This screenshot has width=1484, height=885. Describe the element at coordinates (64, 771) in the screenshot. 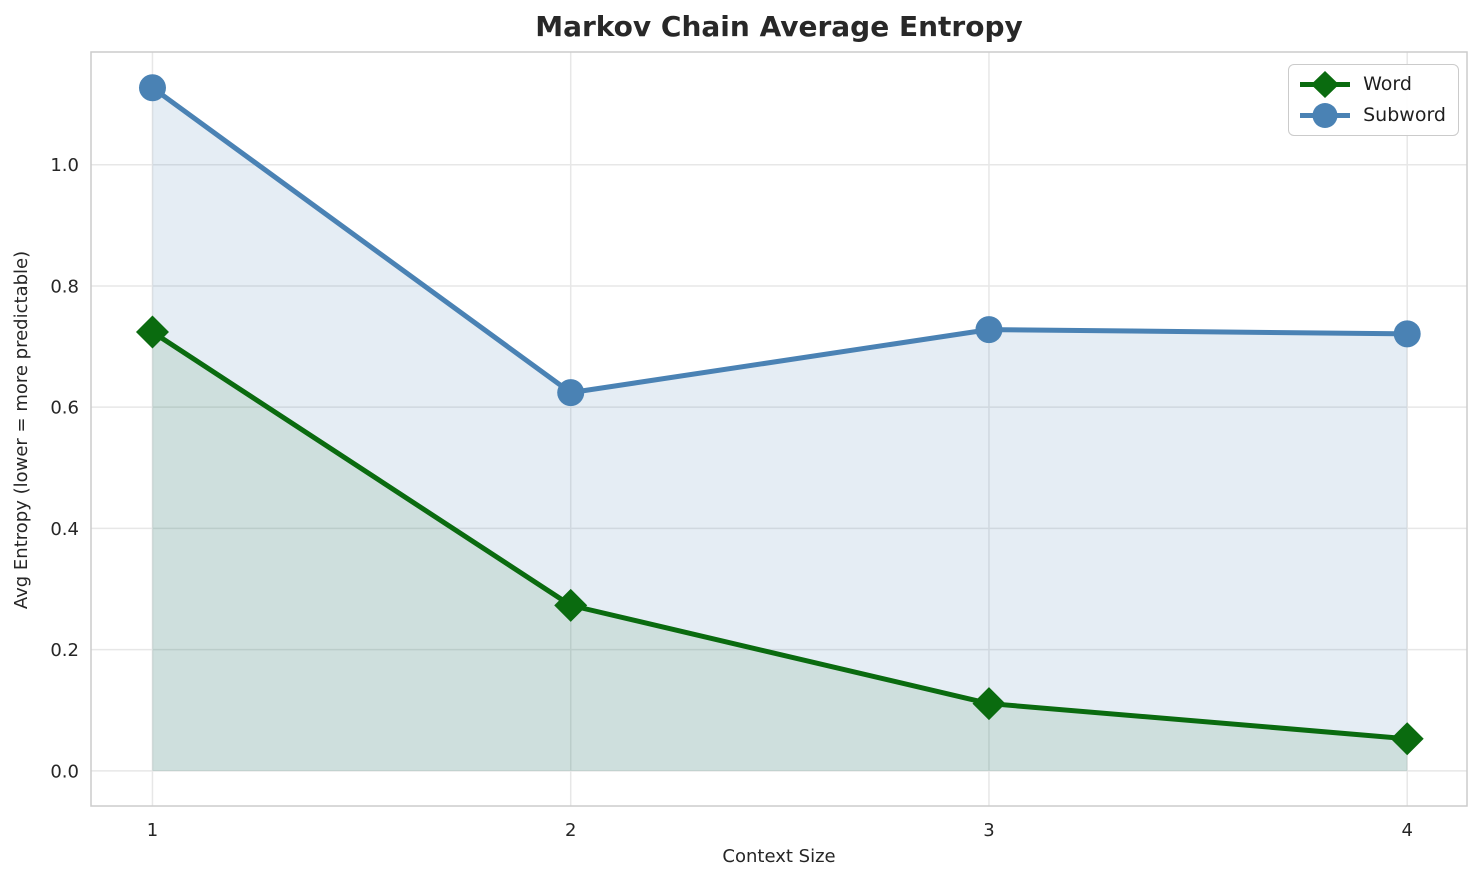

I see `y-tick-label: 0.0` at that location.